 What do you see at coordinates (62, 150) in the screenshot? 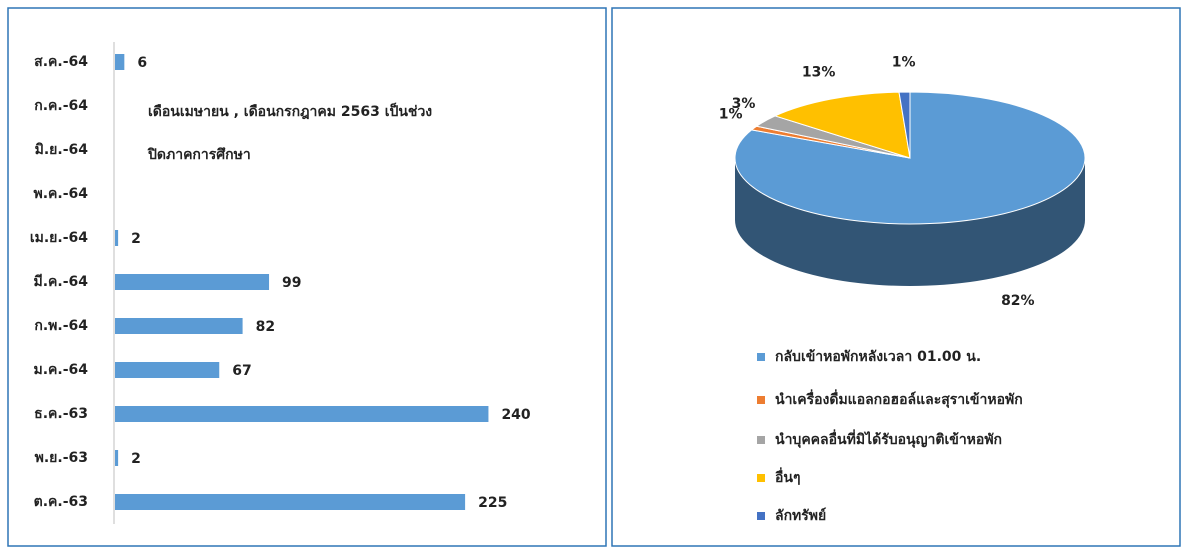
I see `y-tick-label: มิ.ย.-64` at bounding box center [62, 150].